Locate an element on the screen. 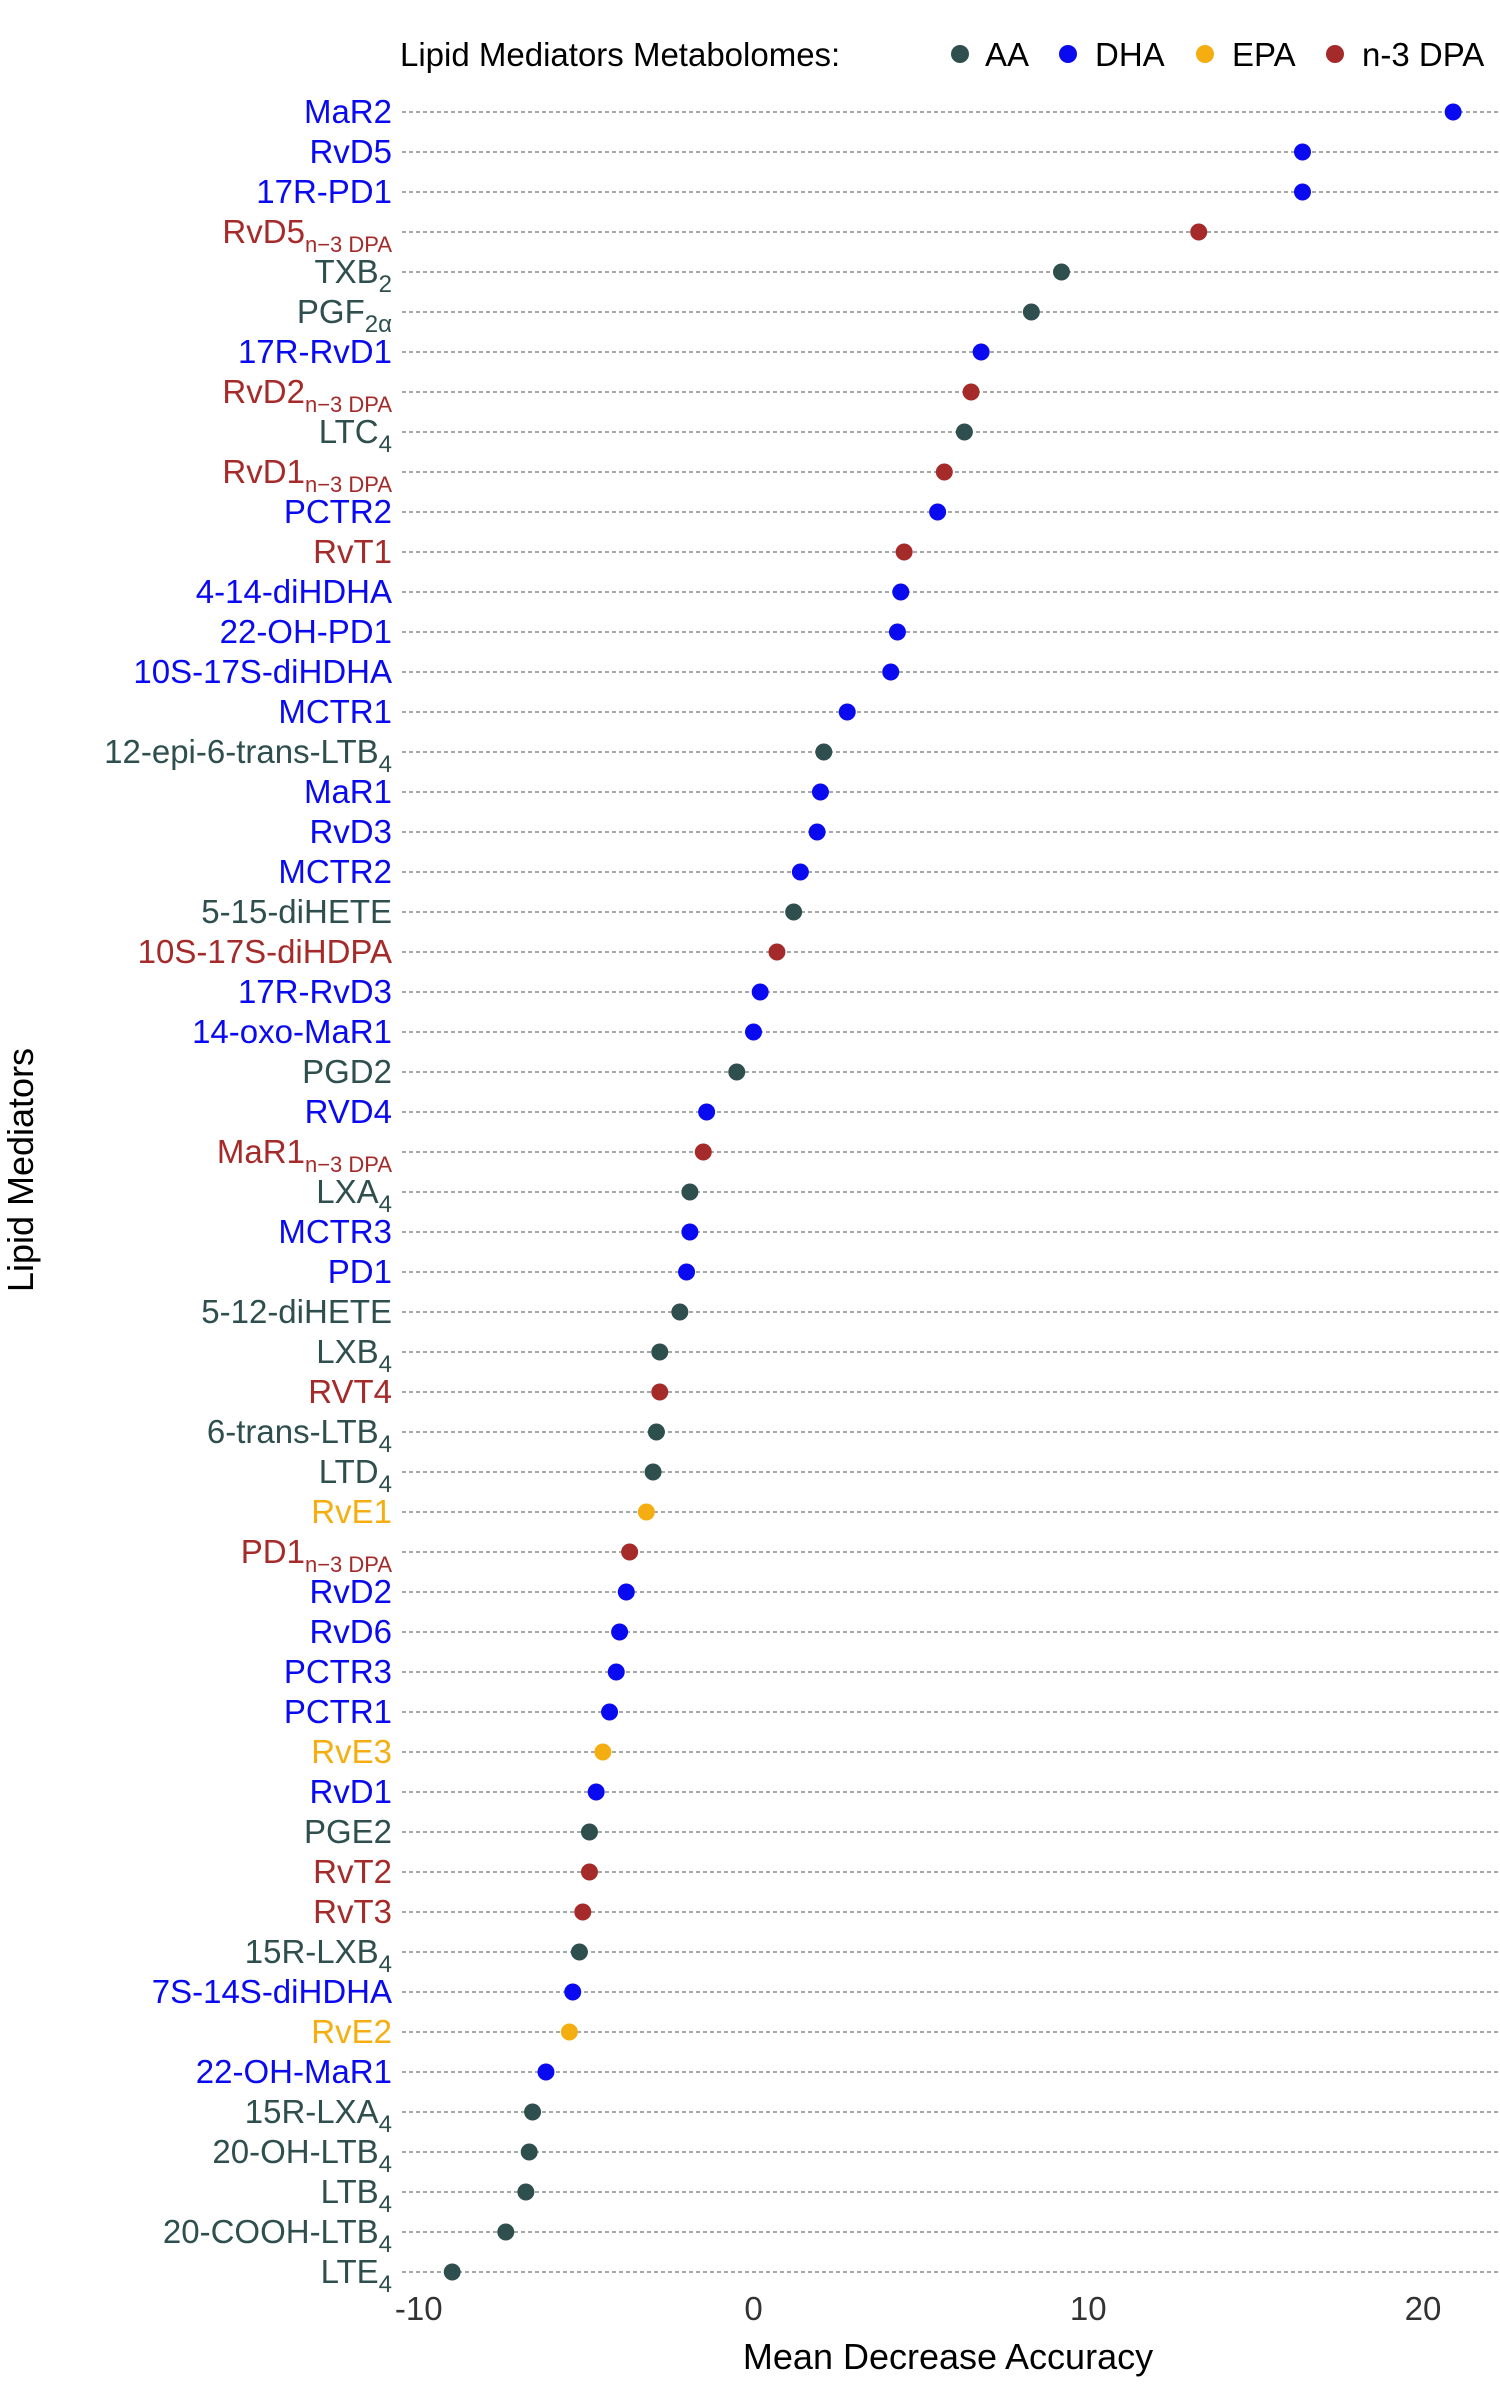  y-label-rve1: RvE1 is located at coordinates (351, 1511).